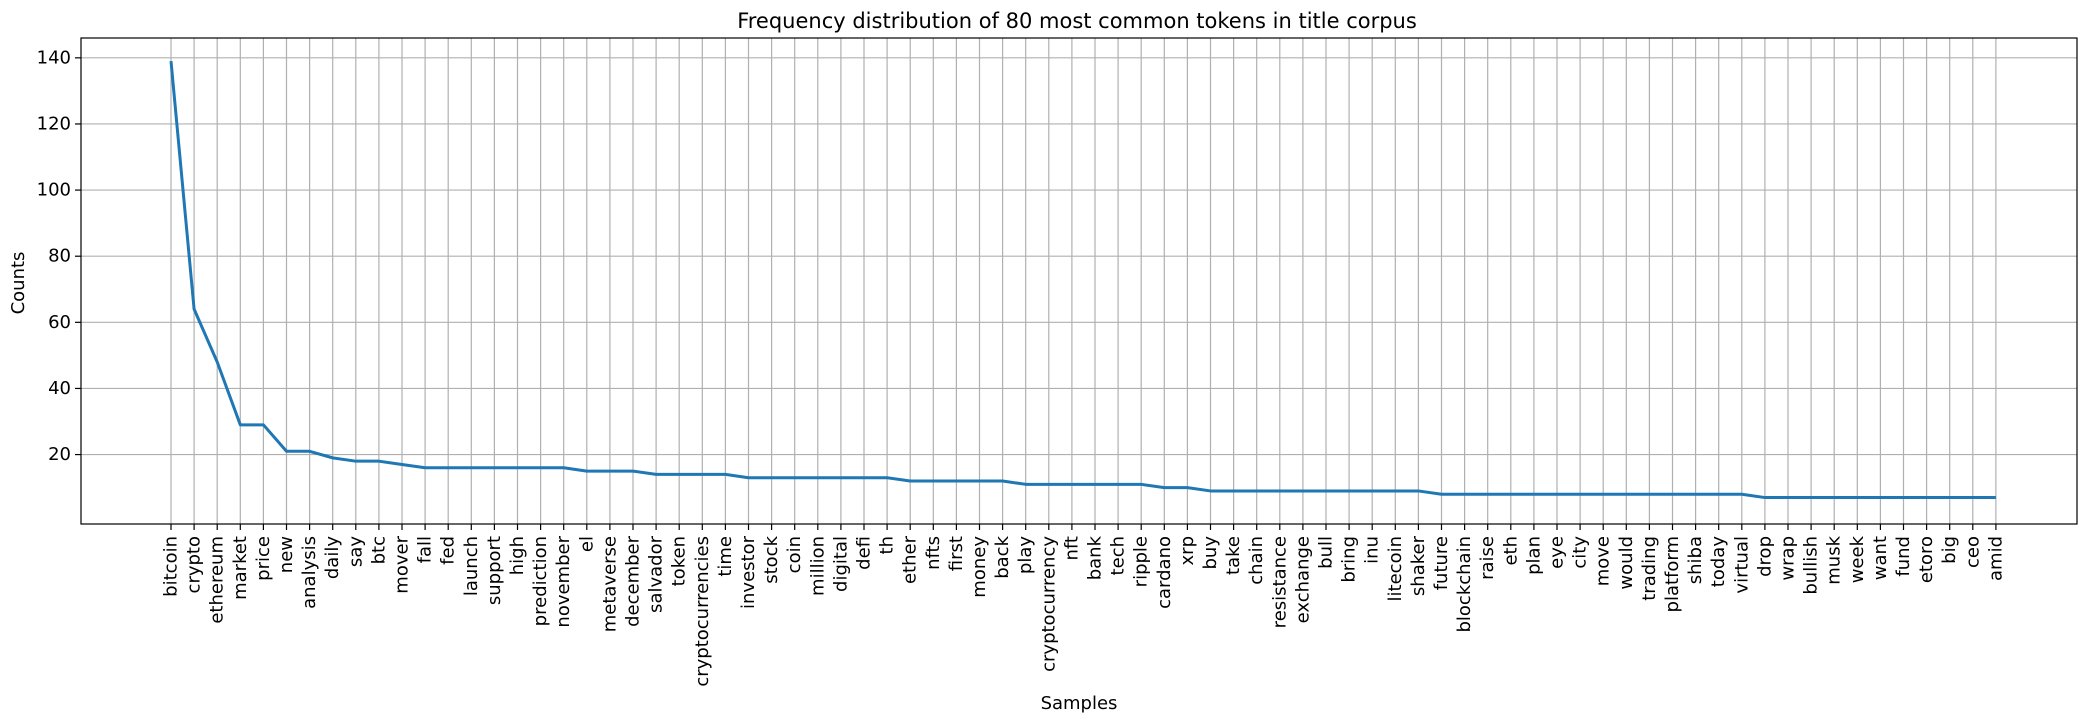 The image size is (2092, 724). I want to click on x-tick-label: nft, so click(1071, 548).